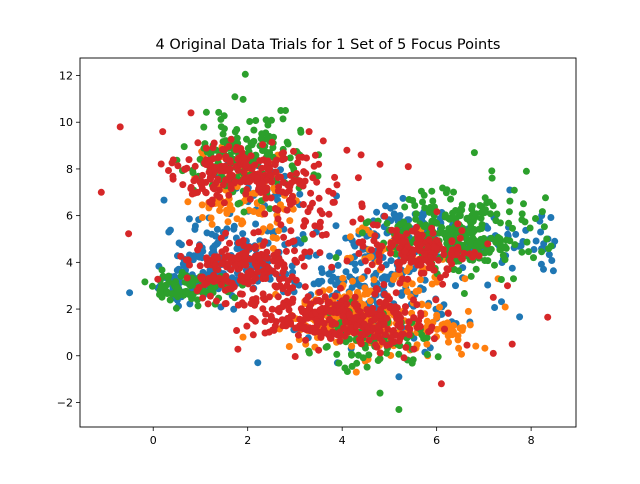 This screenshot has height=484, width=640. What do you see at coordinates (65, 402) in the screenshot?
I see `y-tick-label: −2` at bounding box center [65, 402].